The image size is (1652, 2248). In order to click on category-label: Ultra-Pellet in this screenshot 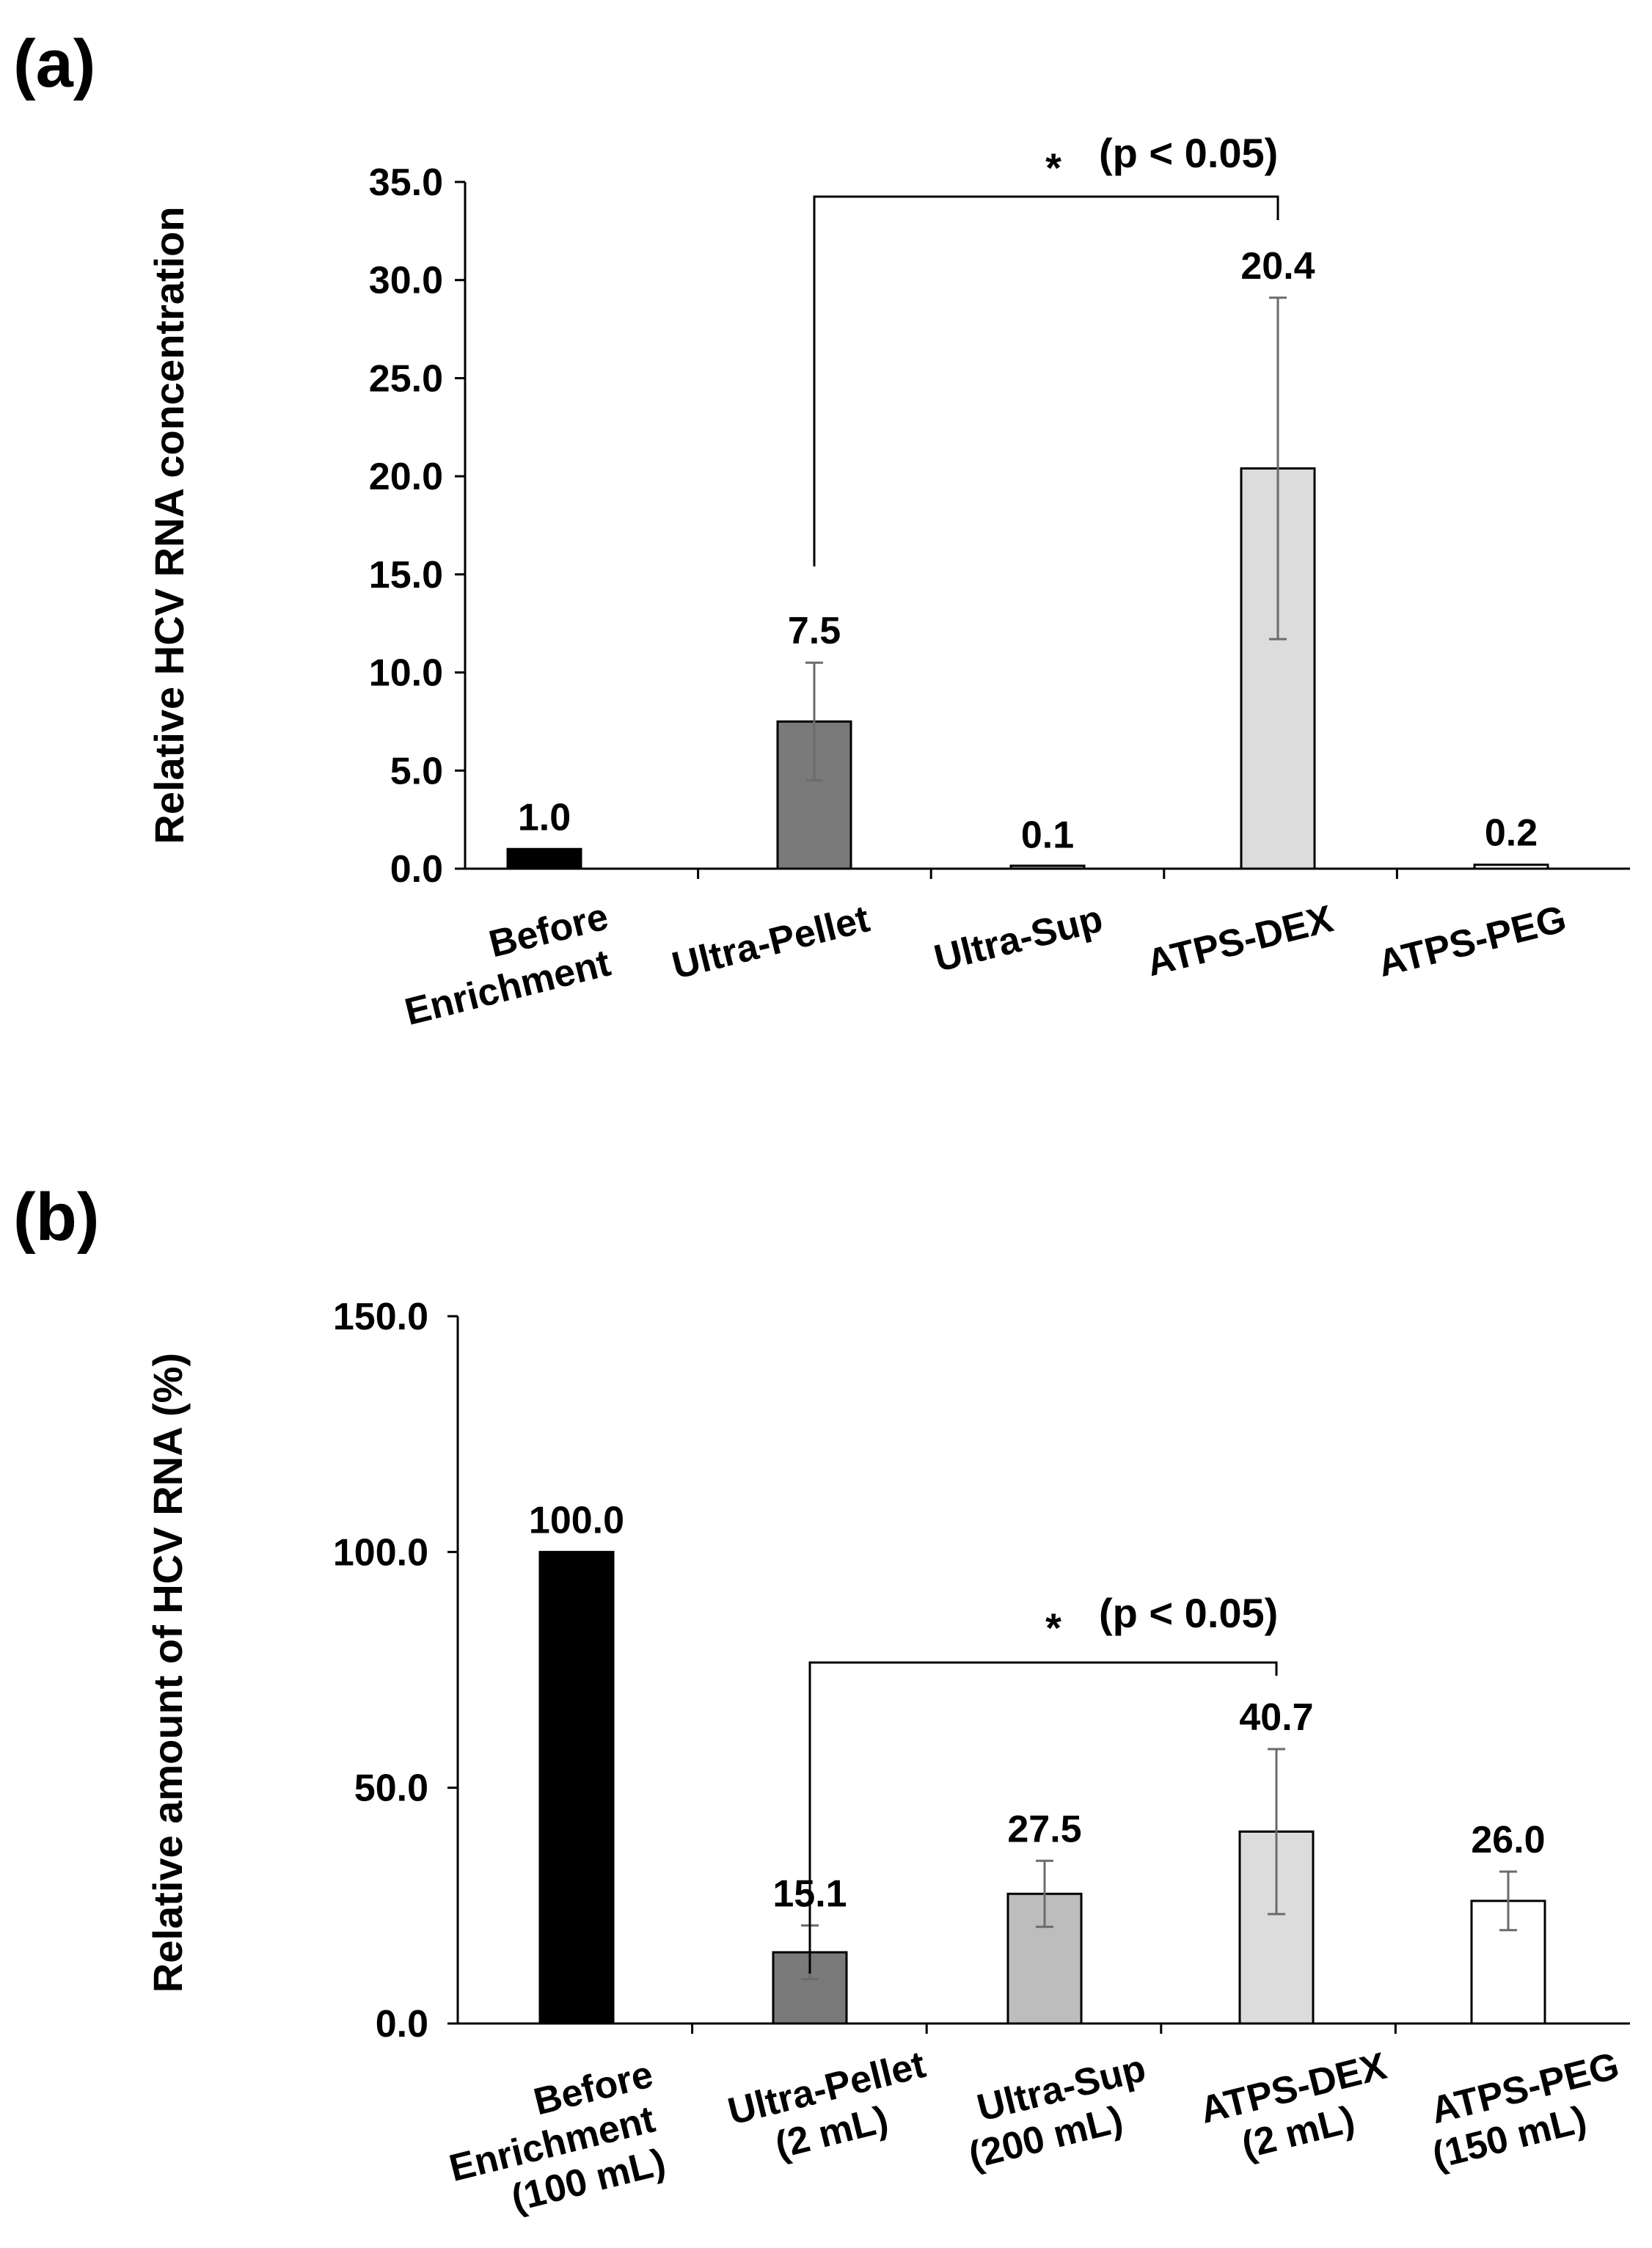, I will do `click(770, 942)`.